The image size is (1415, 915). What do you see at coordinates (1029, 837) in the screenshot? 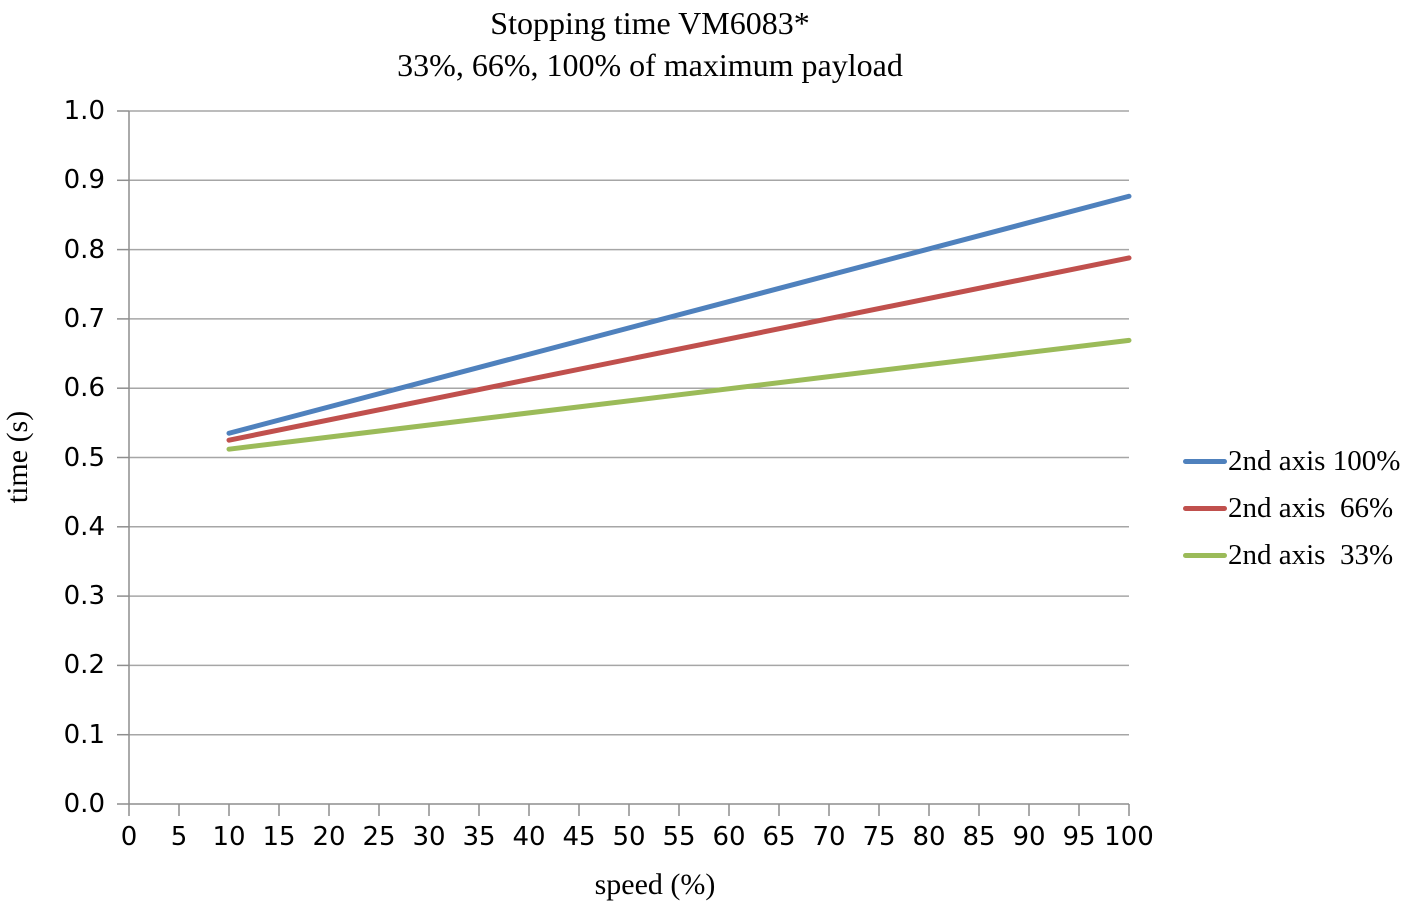
I see `x-tick-label: 90` at bounding box center [1029, 837].